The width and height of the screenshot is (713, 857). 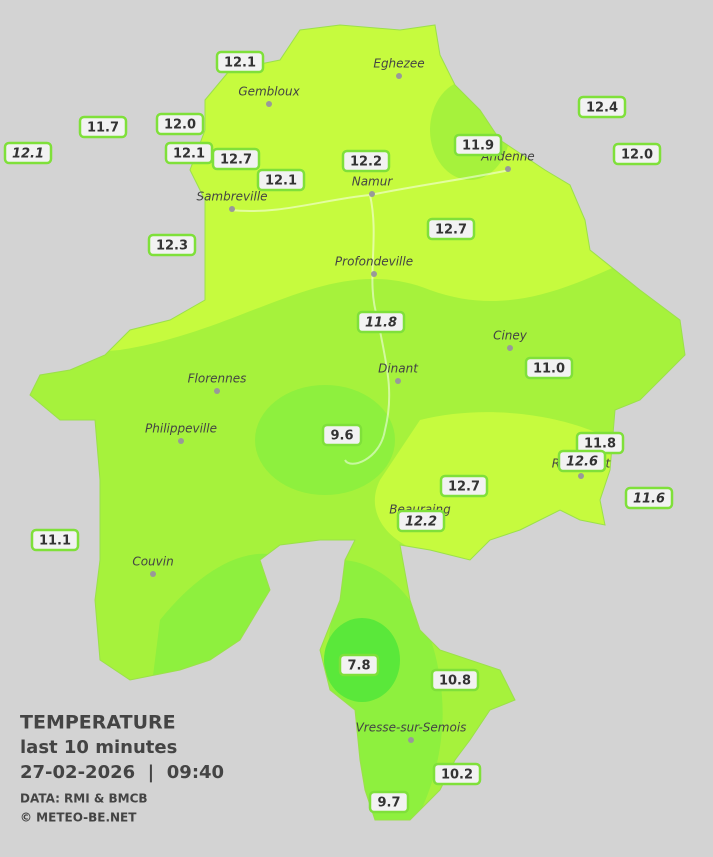 What do you see at coordinates (269, 92) in the screenshot?
I see `town-label: Gembloux` at bounding box center [269, 92].